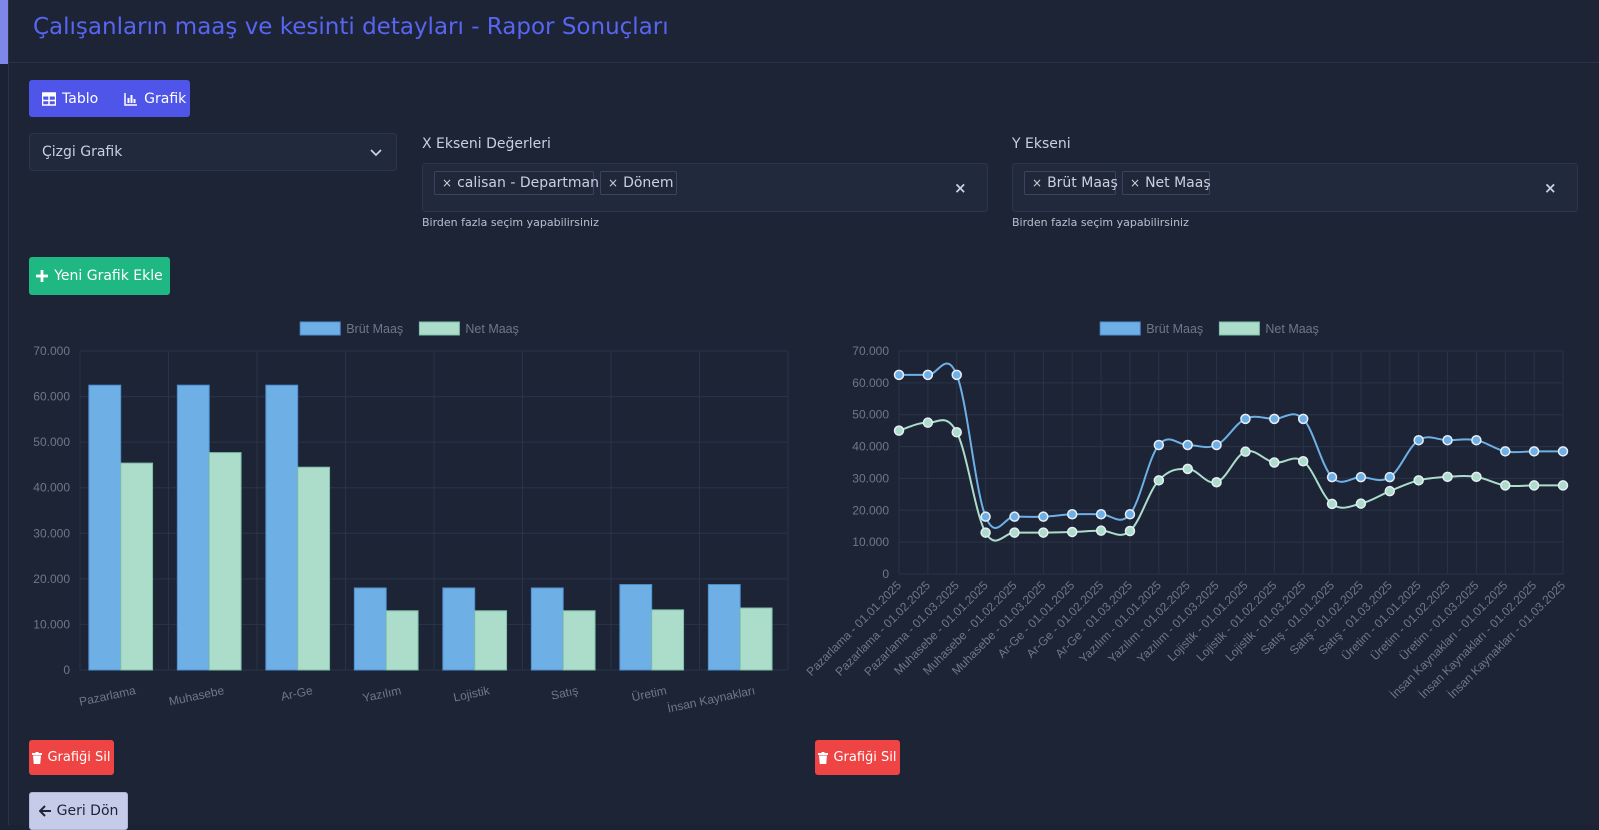 This screenshot has height=830, width=1599. Describe the element at coordinates (648, 693) in the screenshot. I see `x-tick-label: Üretim` at that location.